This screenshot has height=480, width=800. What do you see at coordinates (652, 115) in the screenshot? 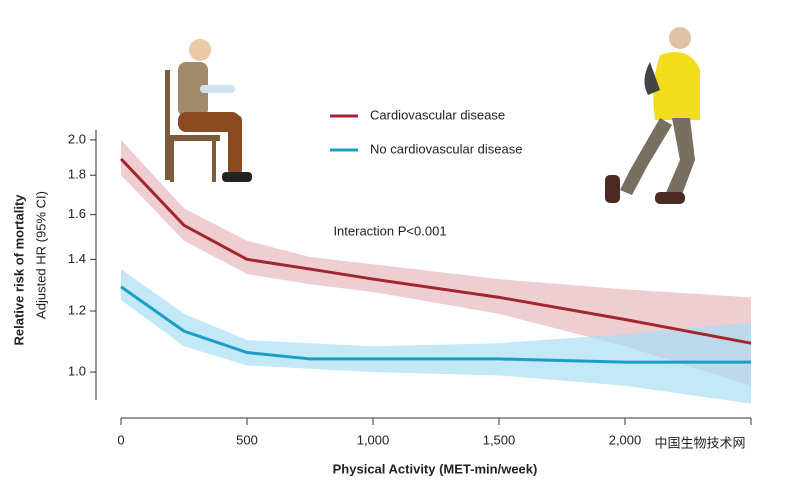
I see `running-figure` at bounding box center [652, 115].